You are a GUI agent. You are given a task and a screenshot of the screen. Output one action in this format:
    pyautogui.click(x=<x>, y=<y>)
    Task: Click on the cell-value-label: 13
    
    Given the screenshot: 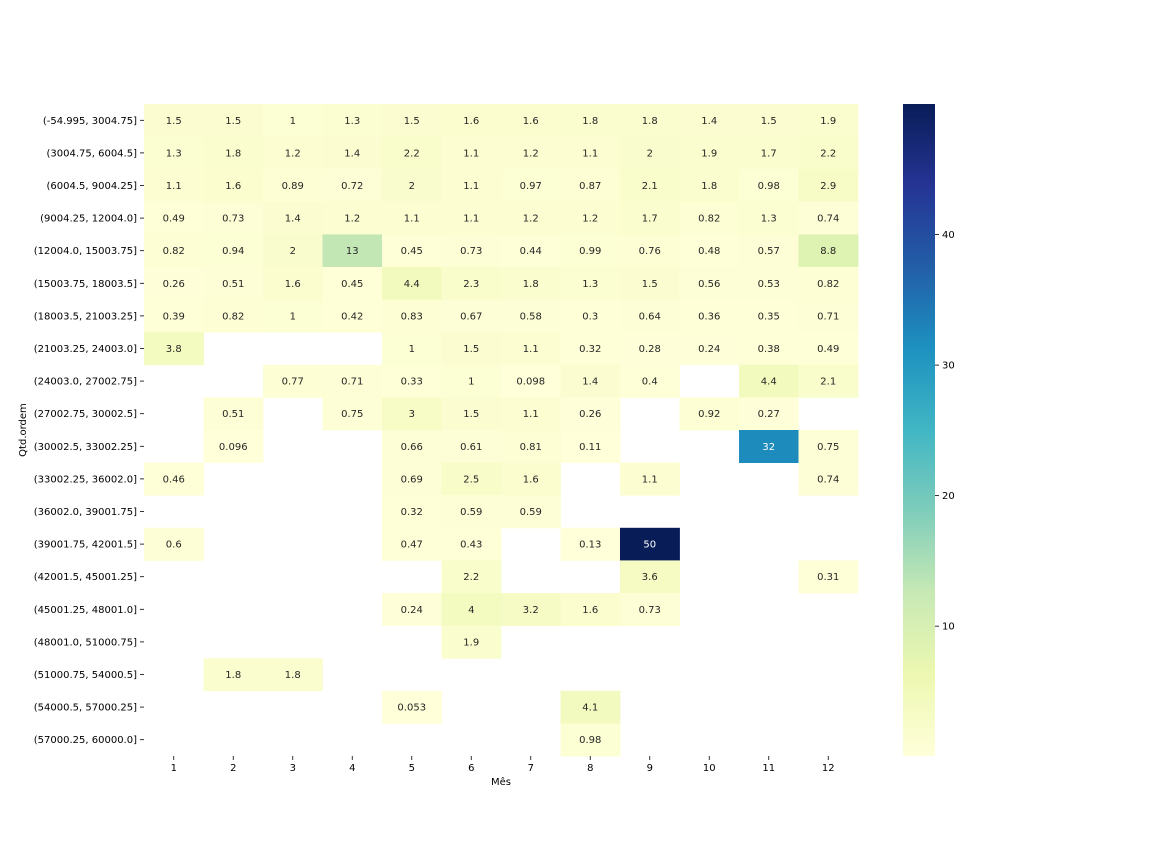 What is the action you would take?
    pyautogui.click(x=352, y=251)
    